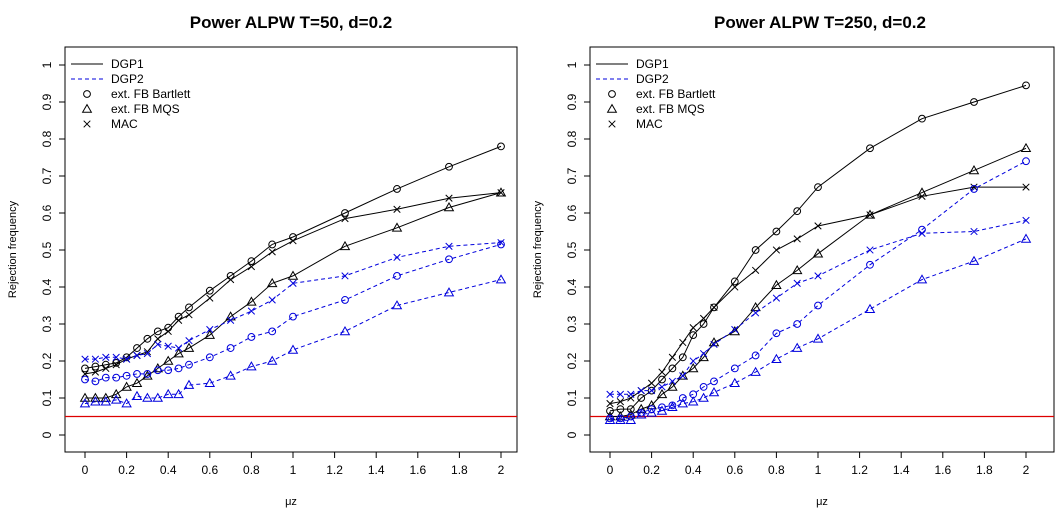 The width and height of the screenshot is (1057, 518). Describe the element at coordinates (124, 124) in the screenshot. I see `legend-label: MAC` at that location.